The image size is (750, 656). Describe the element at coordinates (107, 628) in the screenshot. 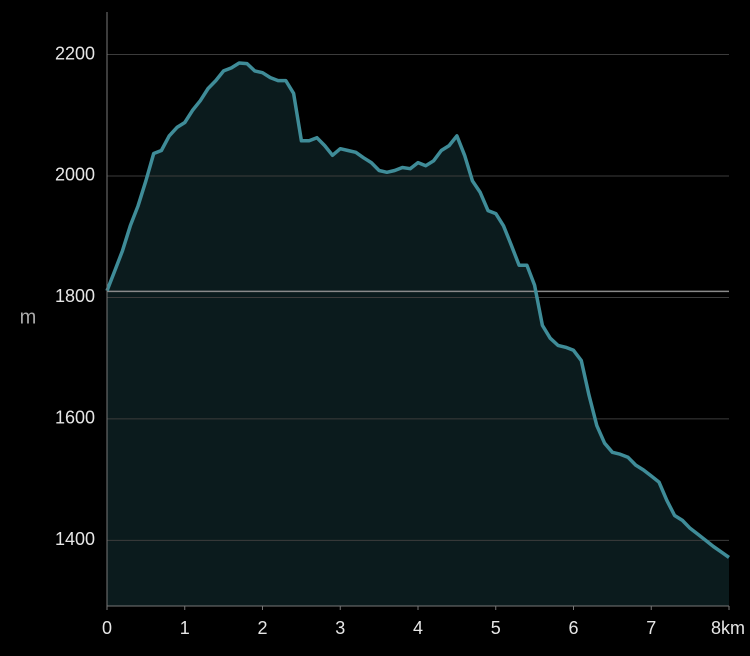

I see `x-tick-label: 0` at that location.